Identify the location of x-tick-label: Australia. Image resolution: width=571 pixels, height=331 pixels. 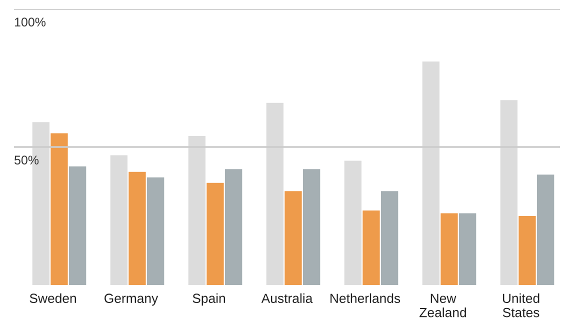
(287, 298).